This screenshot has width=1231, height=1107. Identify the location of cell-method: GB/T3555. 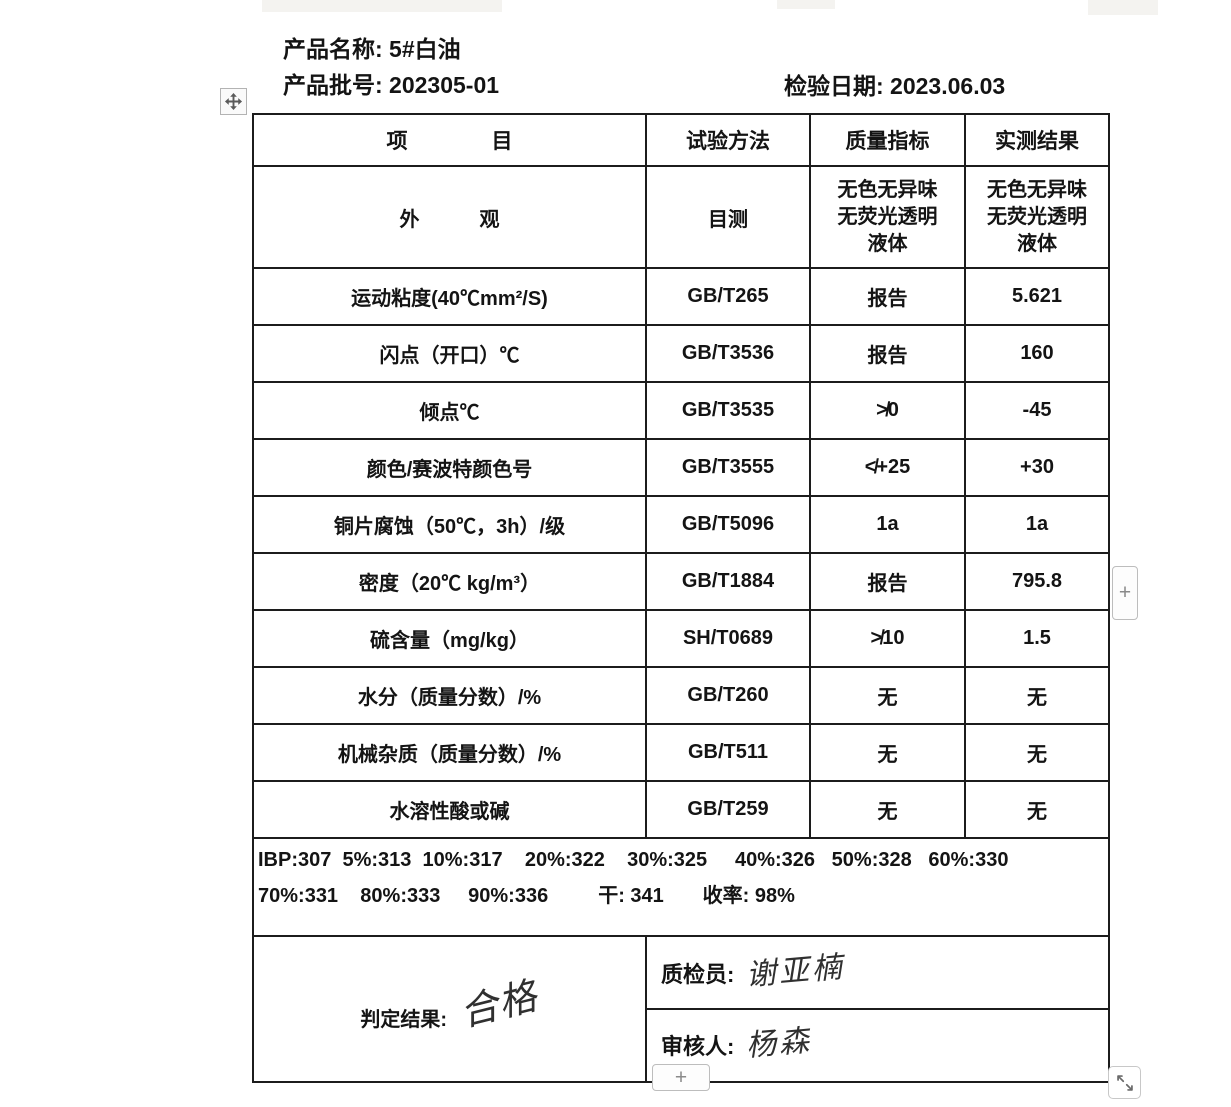
(728, 467).